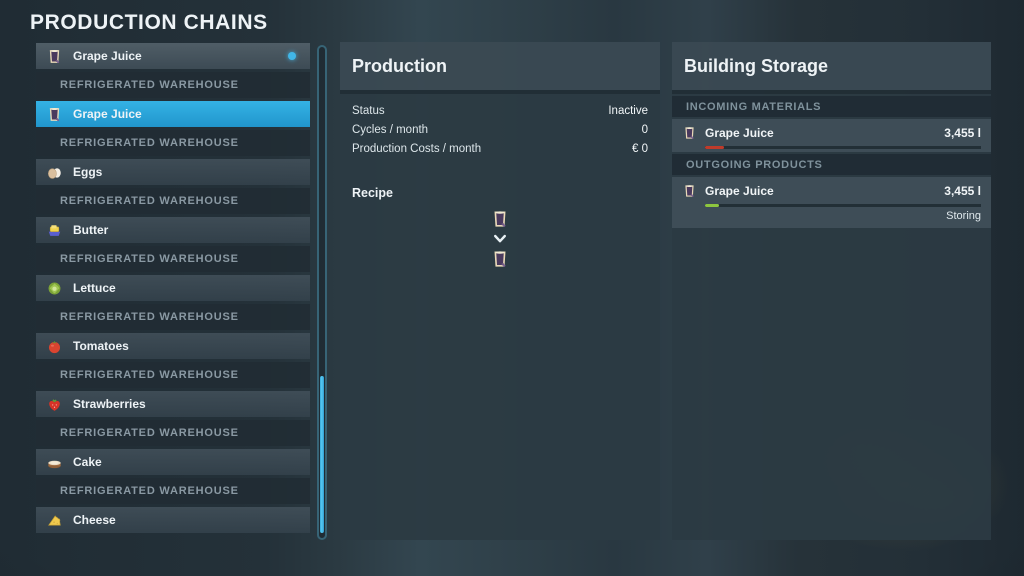 The image size is (1024, 576). I want to click on chain-item-label: Tomatoes, so click(101, 346).